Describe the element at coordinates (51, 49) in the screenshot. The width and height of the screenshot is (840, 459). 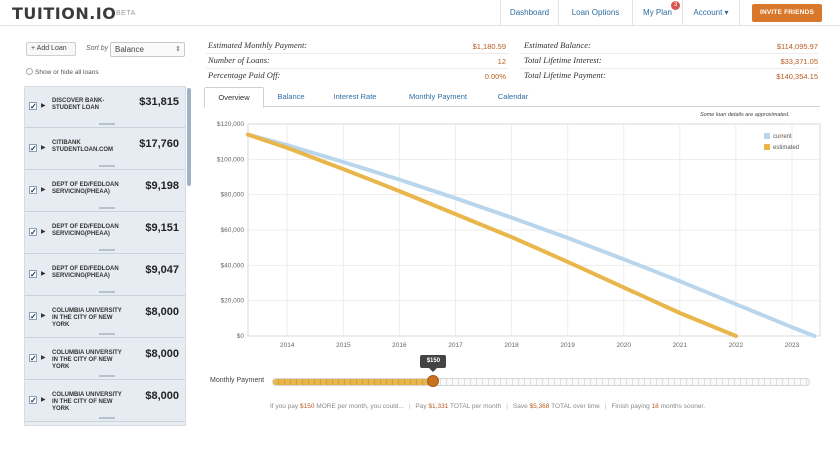
I see `add-loan-button: + Add Loan` at that location.